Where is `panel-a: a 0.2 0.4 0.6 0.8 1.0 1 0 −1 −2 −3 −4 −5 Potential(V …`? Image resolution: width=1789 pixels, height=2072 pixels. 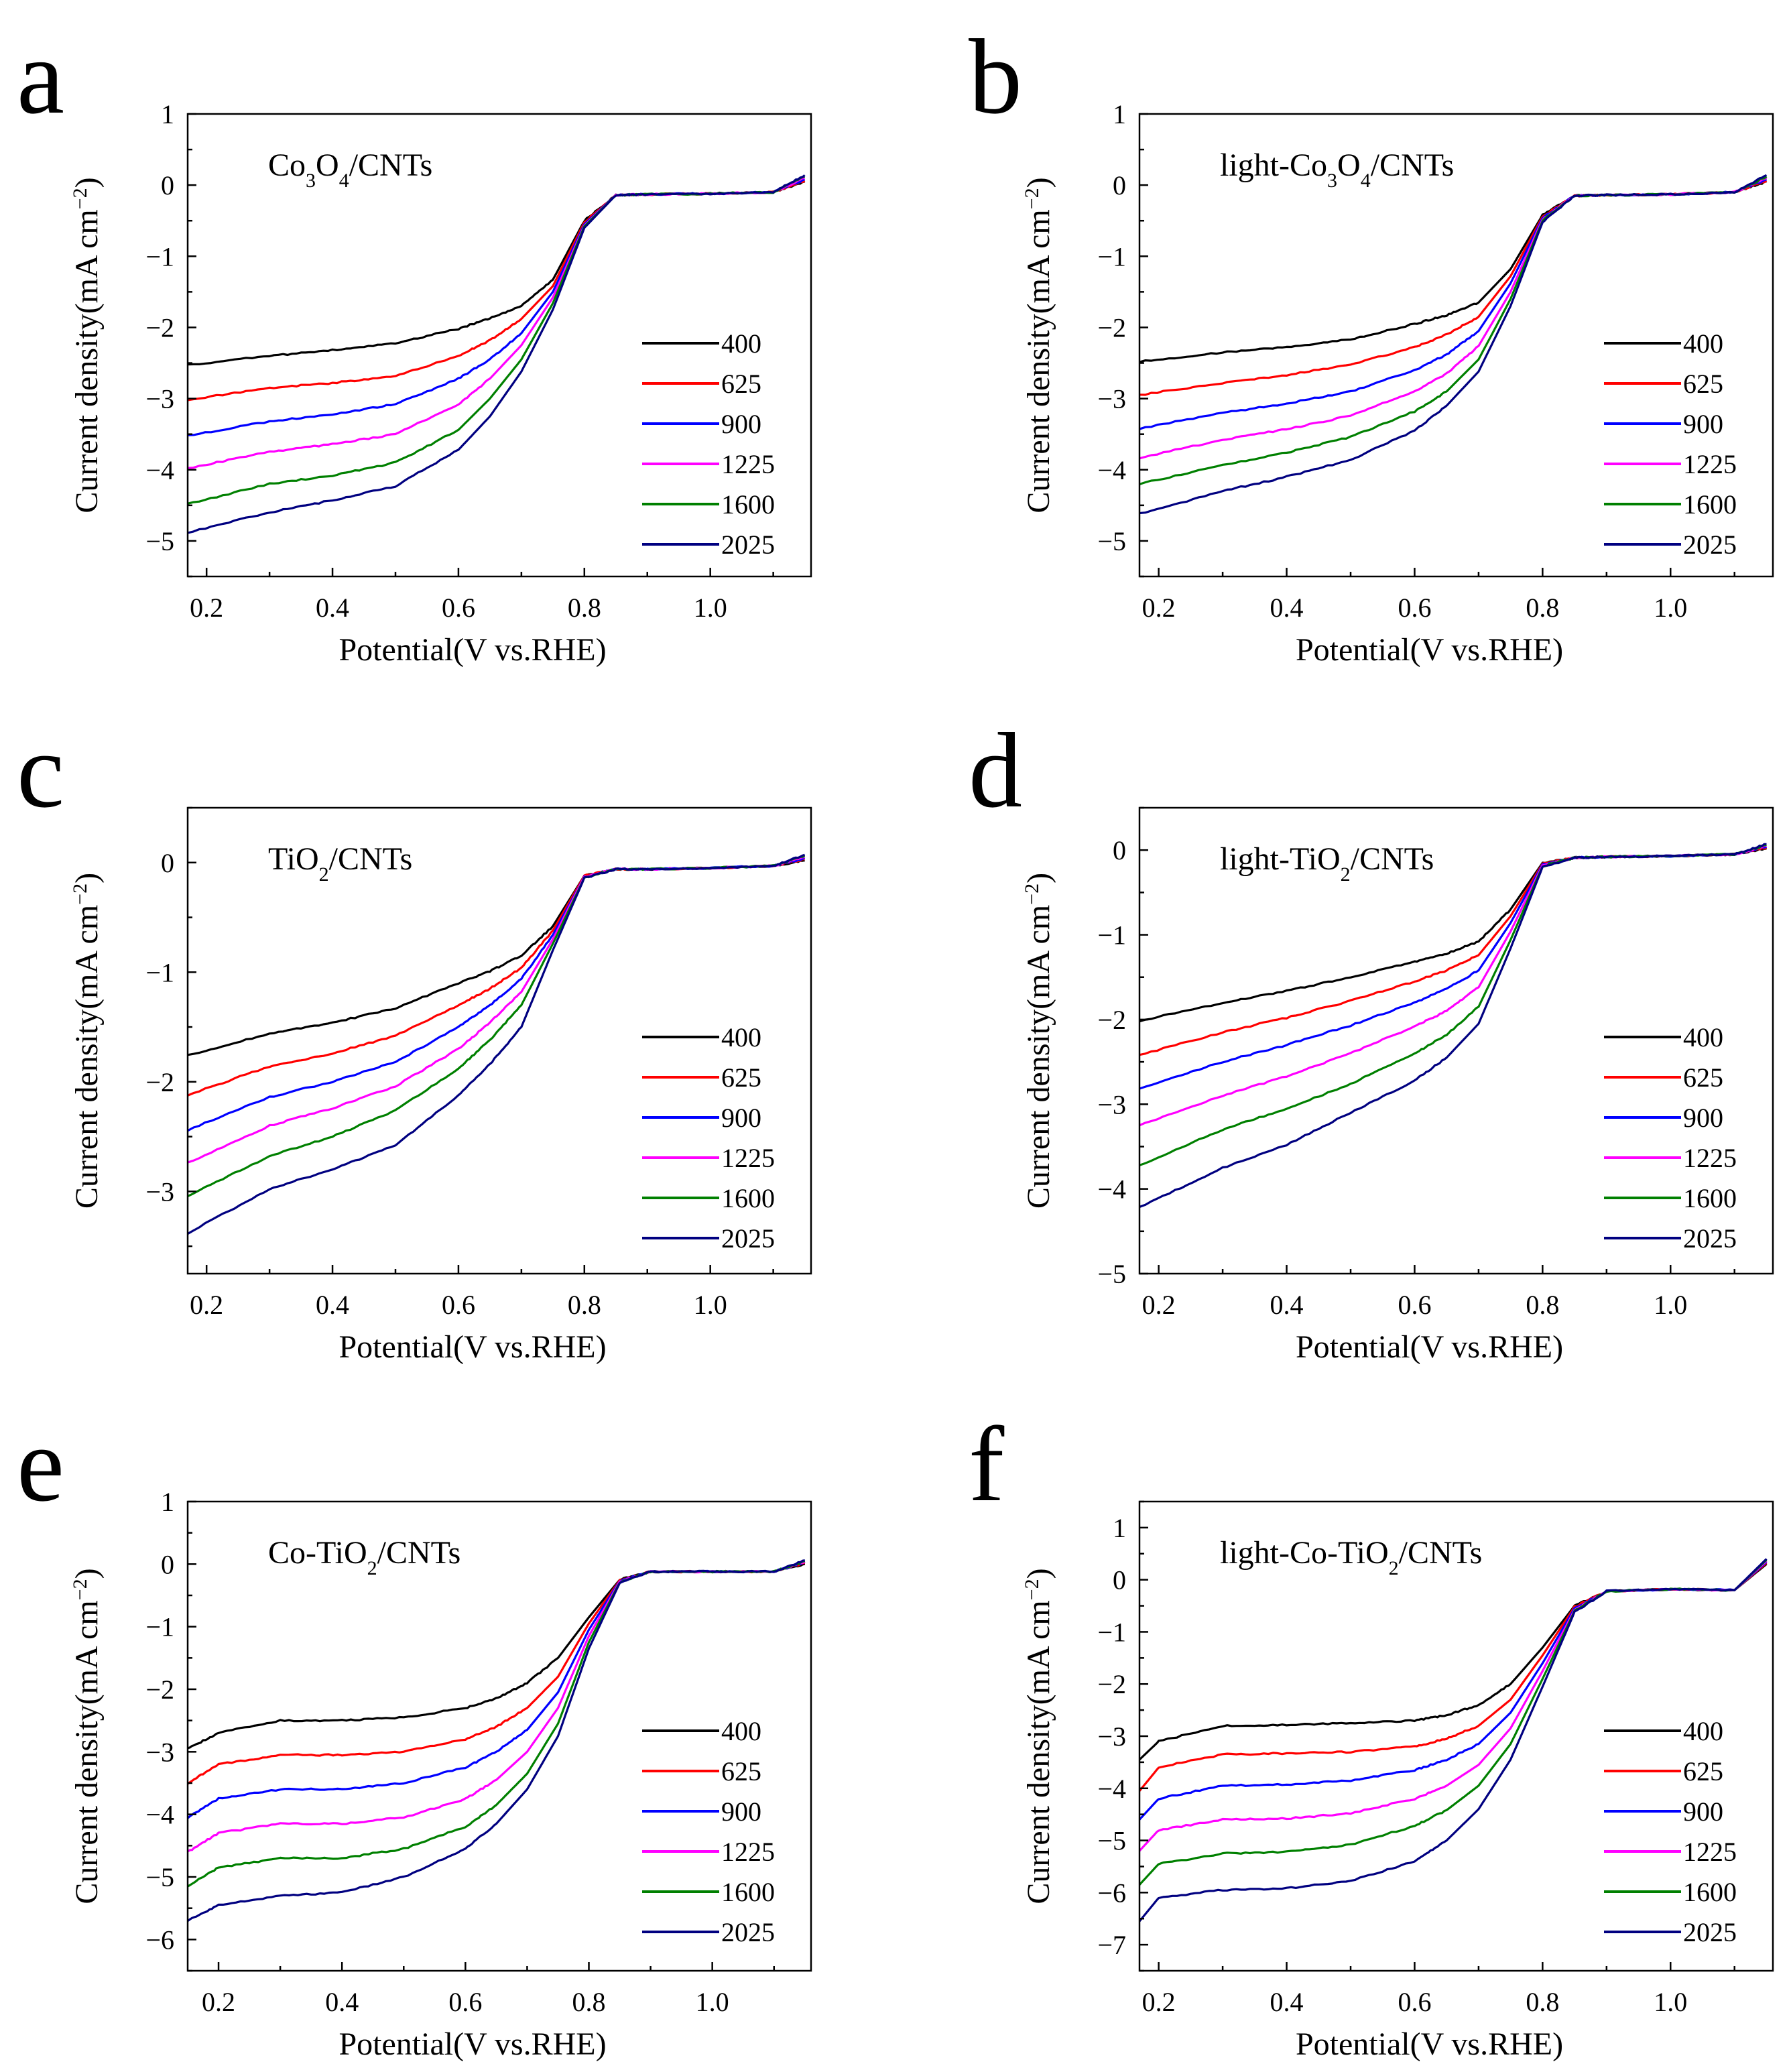
panel-a: a 0.2 0.4 0.6 0.8 1.0 1 0 −1 −2 −3 −4 −5 Potential(V … is located at coordinates (414, 342).